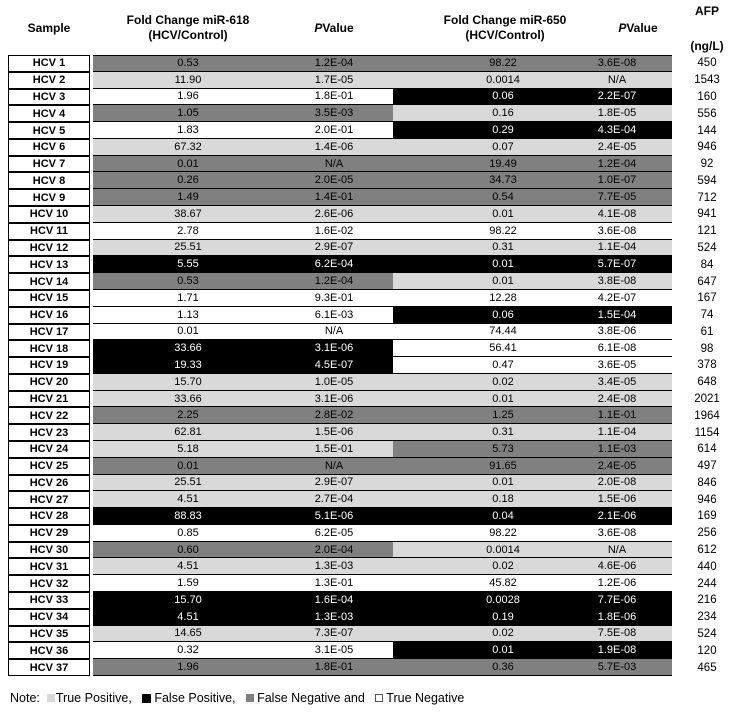  What do you see at coordinates (49, 466) in the screenshot?
I see `sample-label: HCV 25` at bounding box center [49, 466].